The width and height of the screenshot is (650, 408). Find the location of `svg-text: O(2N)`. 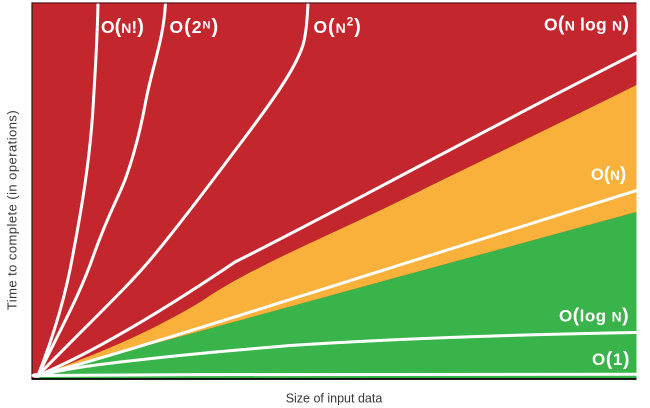

svg-text: O(2N) is located at coordinates (195, 27).